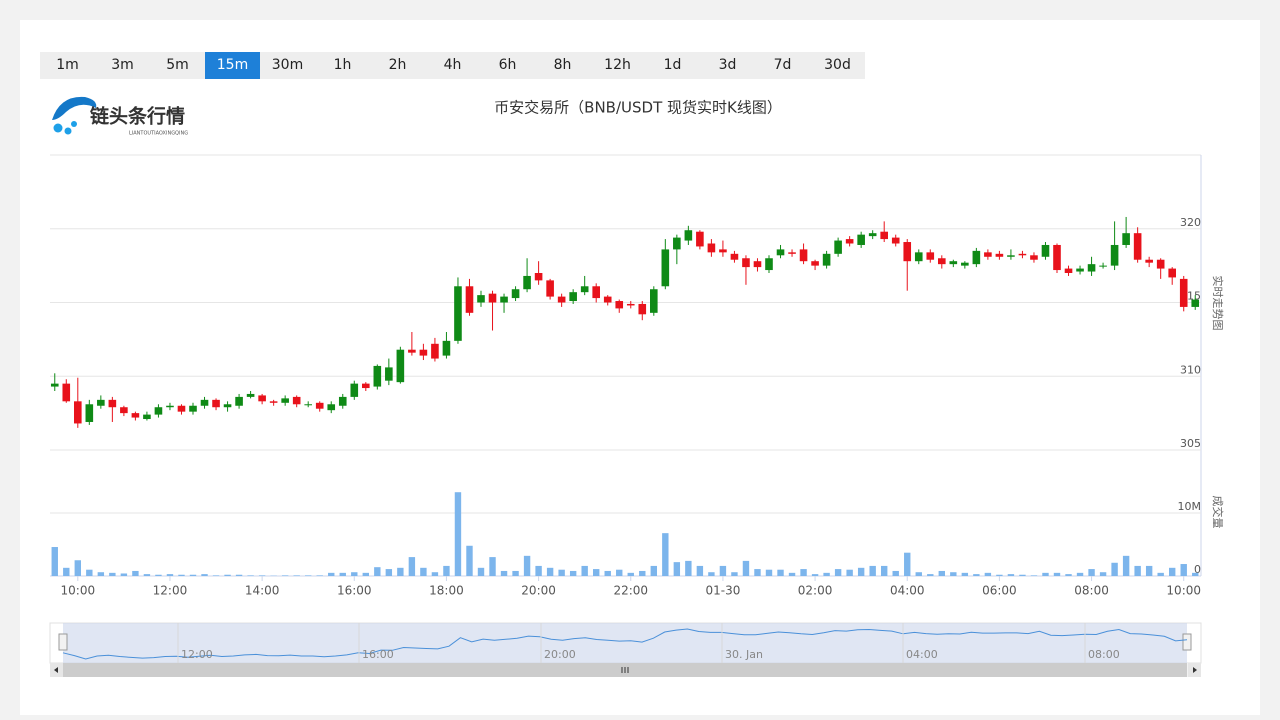 The width and height of the screenshot is (1280, 720). What do you see at coordinates (1195, 670) in the screenshot?
I see `scroll-right-arrow` at bounding box center [1195, 670].